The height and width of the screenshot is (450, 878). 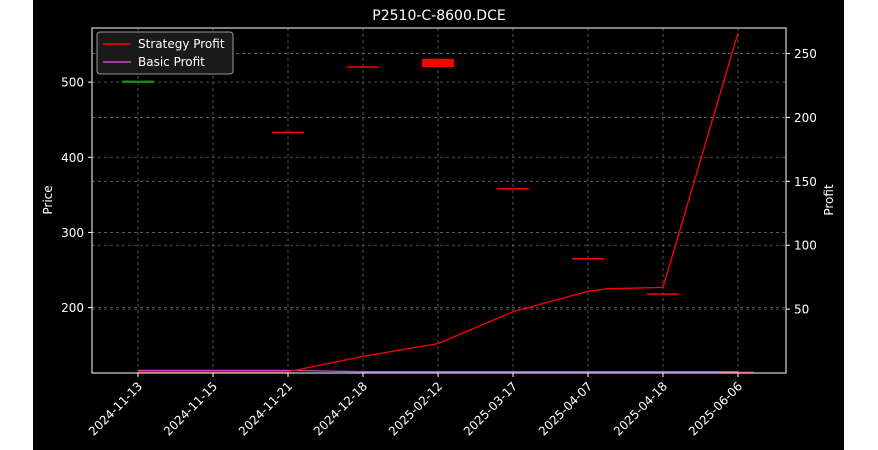 I want to click on left-tick-label: 300, so click(x=72, y=233).